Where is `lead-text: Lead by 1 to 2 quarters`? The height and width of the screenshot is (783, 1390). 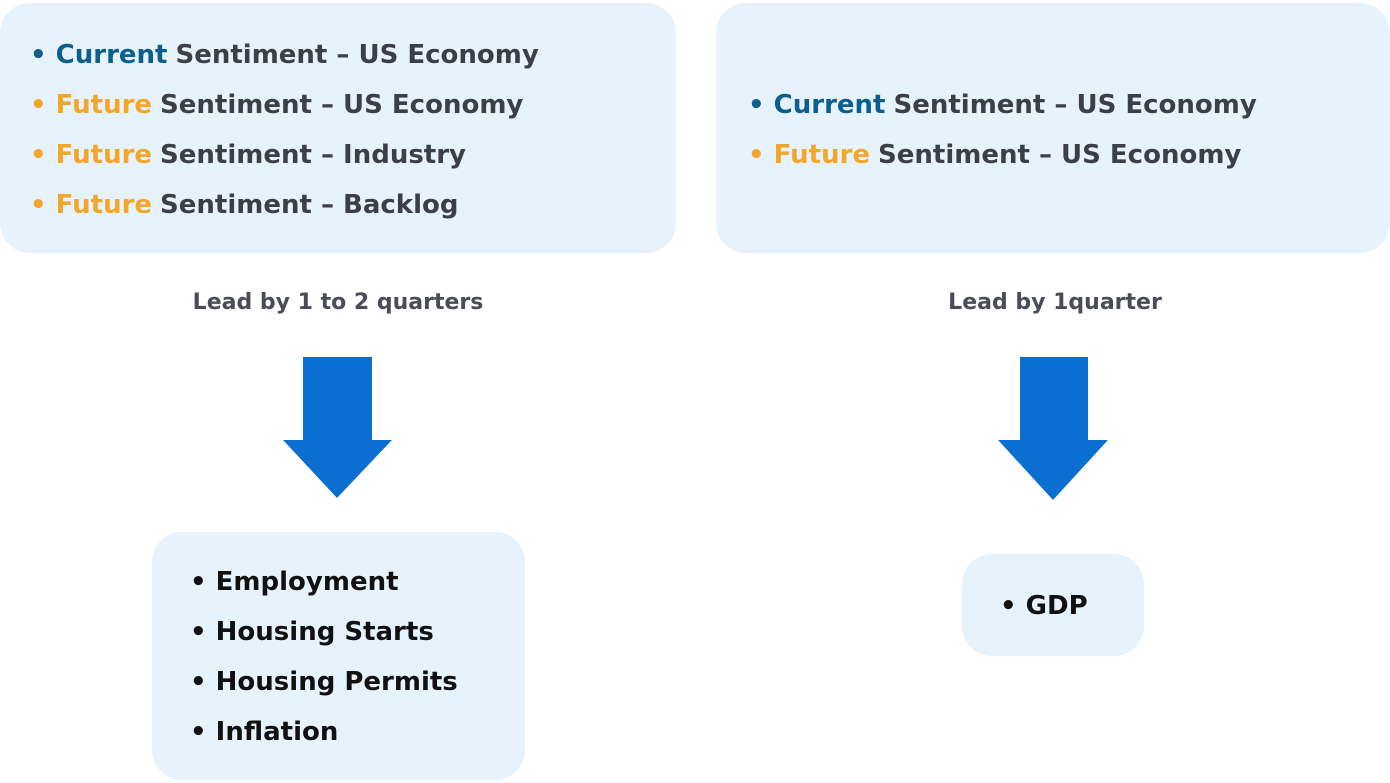 lead-text: Lead by 1 to 2 quarters is located at coordinates (338, 302).